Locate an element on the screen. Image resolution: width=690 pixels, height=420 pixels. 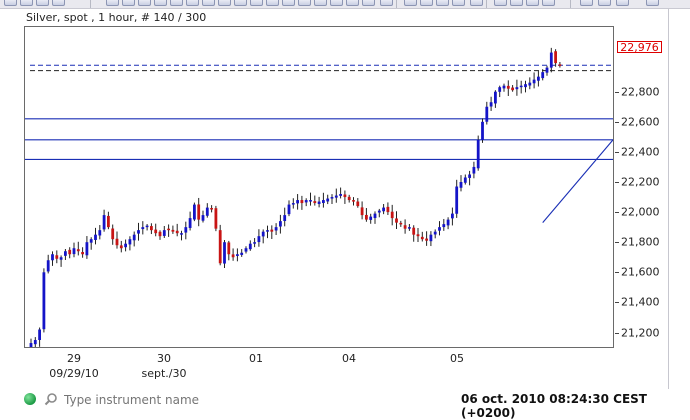
toolbar is located at coordinates (345, 4).